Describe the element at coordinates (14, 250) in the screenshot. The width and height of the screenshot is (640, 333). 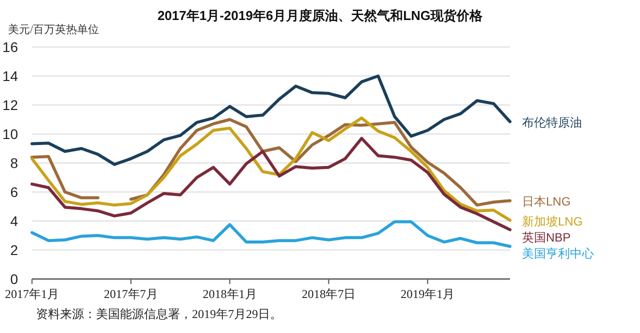
I see `y-tick-label: 2` at that location.